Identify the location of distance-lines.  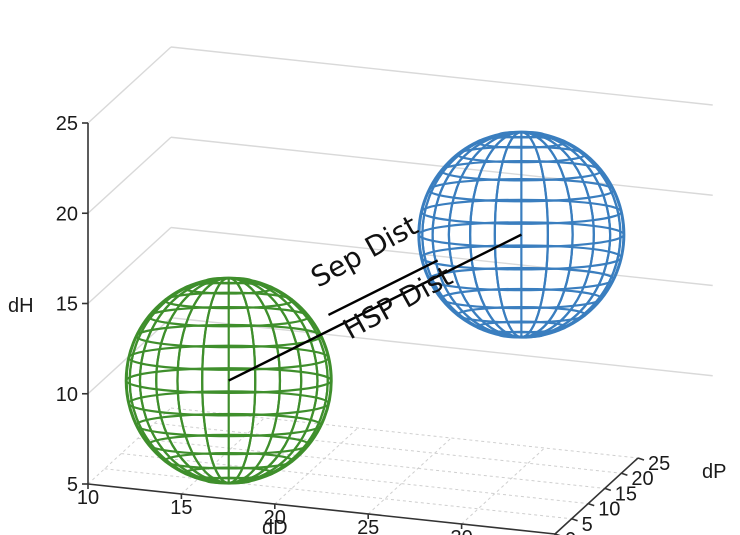
(375, 307).